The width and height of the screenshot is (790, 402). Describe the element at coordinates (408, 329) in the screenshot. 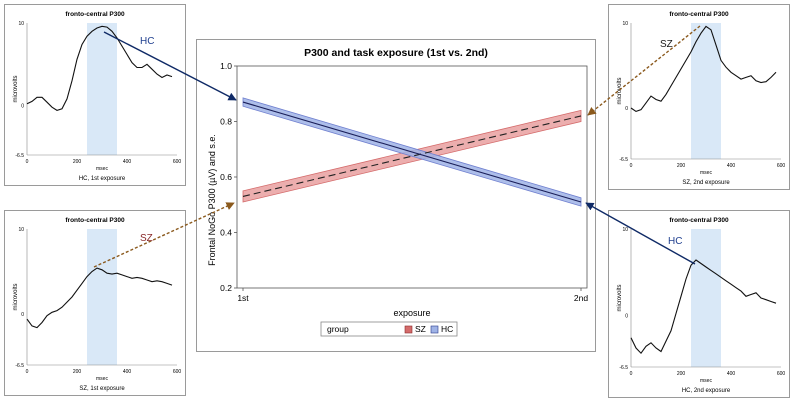

I see `legend-swatch-sz` at that location.